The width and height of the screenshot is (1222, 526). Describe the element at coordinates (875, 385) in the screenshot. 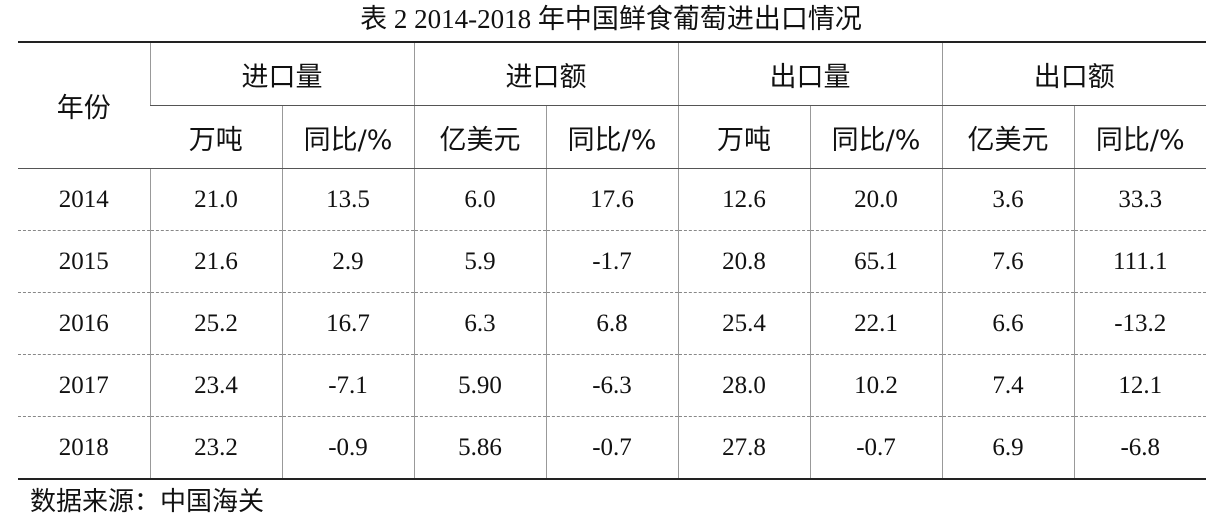

I see `value-cell: 10.2` at that location.